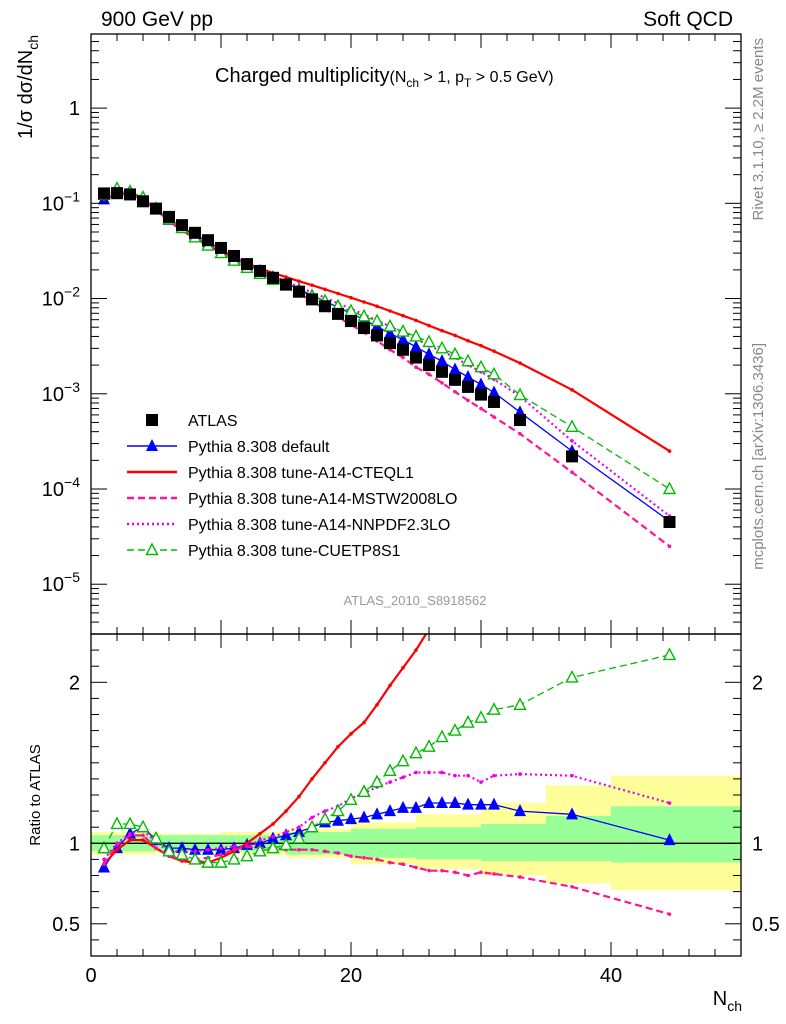 This screenshot has width=786, height=1024. I want to click on y-tick-label: 10⁻³, so click(61, 392).